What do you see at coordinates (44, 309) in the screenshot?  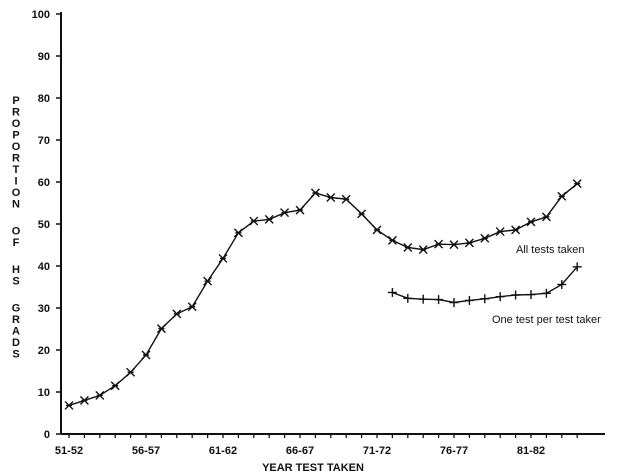 I see `y-tick-label: 30` at bounding box center [44, 309].